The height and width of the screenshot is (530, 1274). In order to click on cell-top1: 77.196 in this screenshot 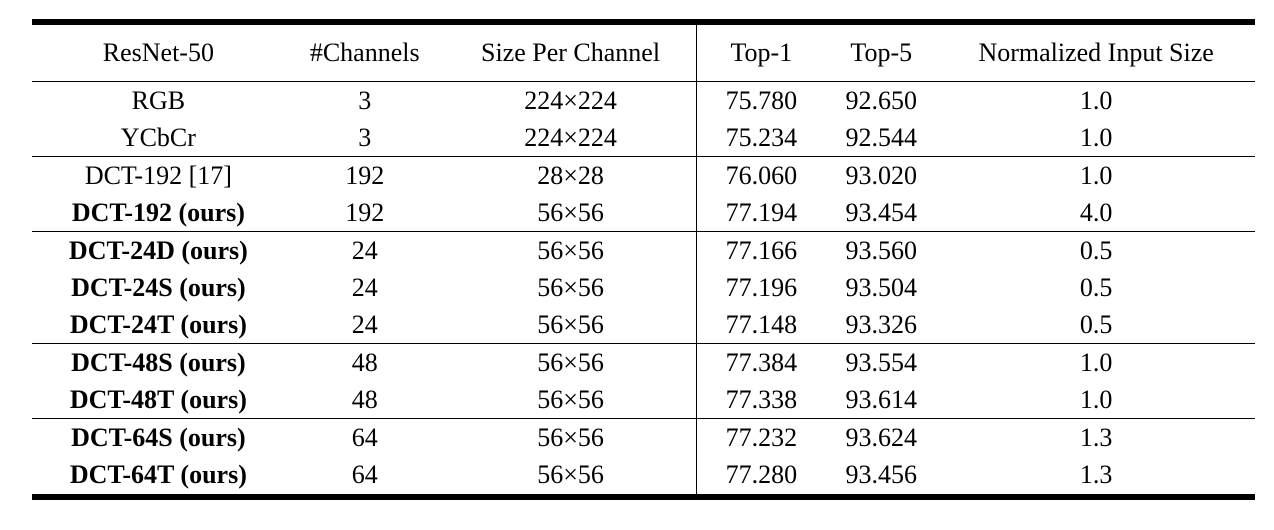, I will do `click(761, 287)`.